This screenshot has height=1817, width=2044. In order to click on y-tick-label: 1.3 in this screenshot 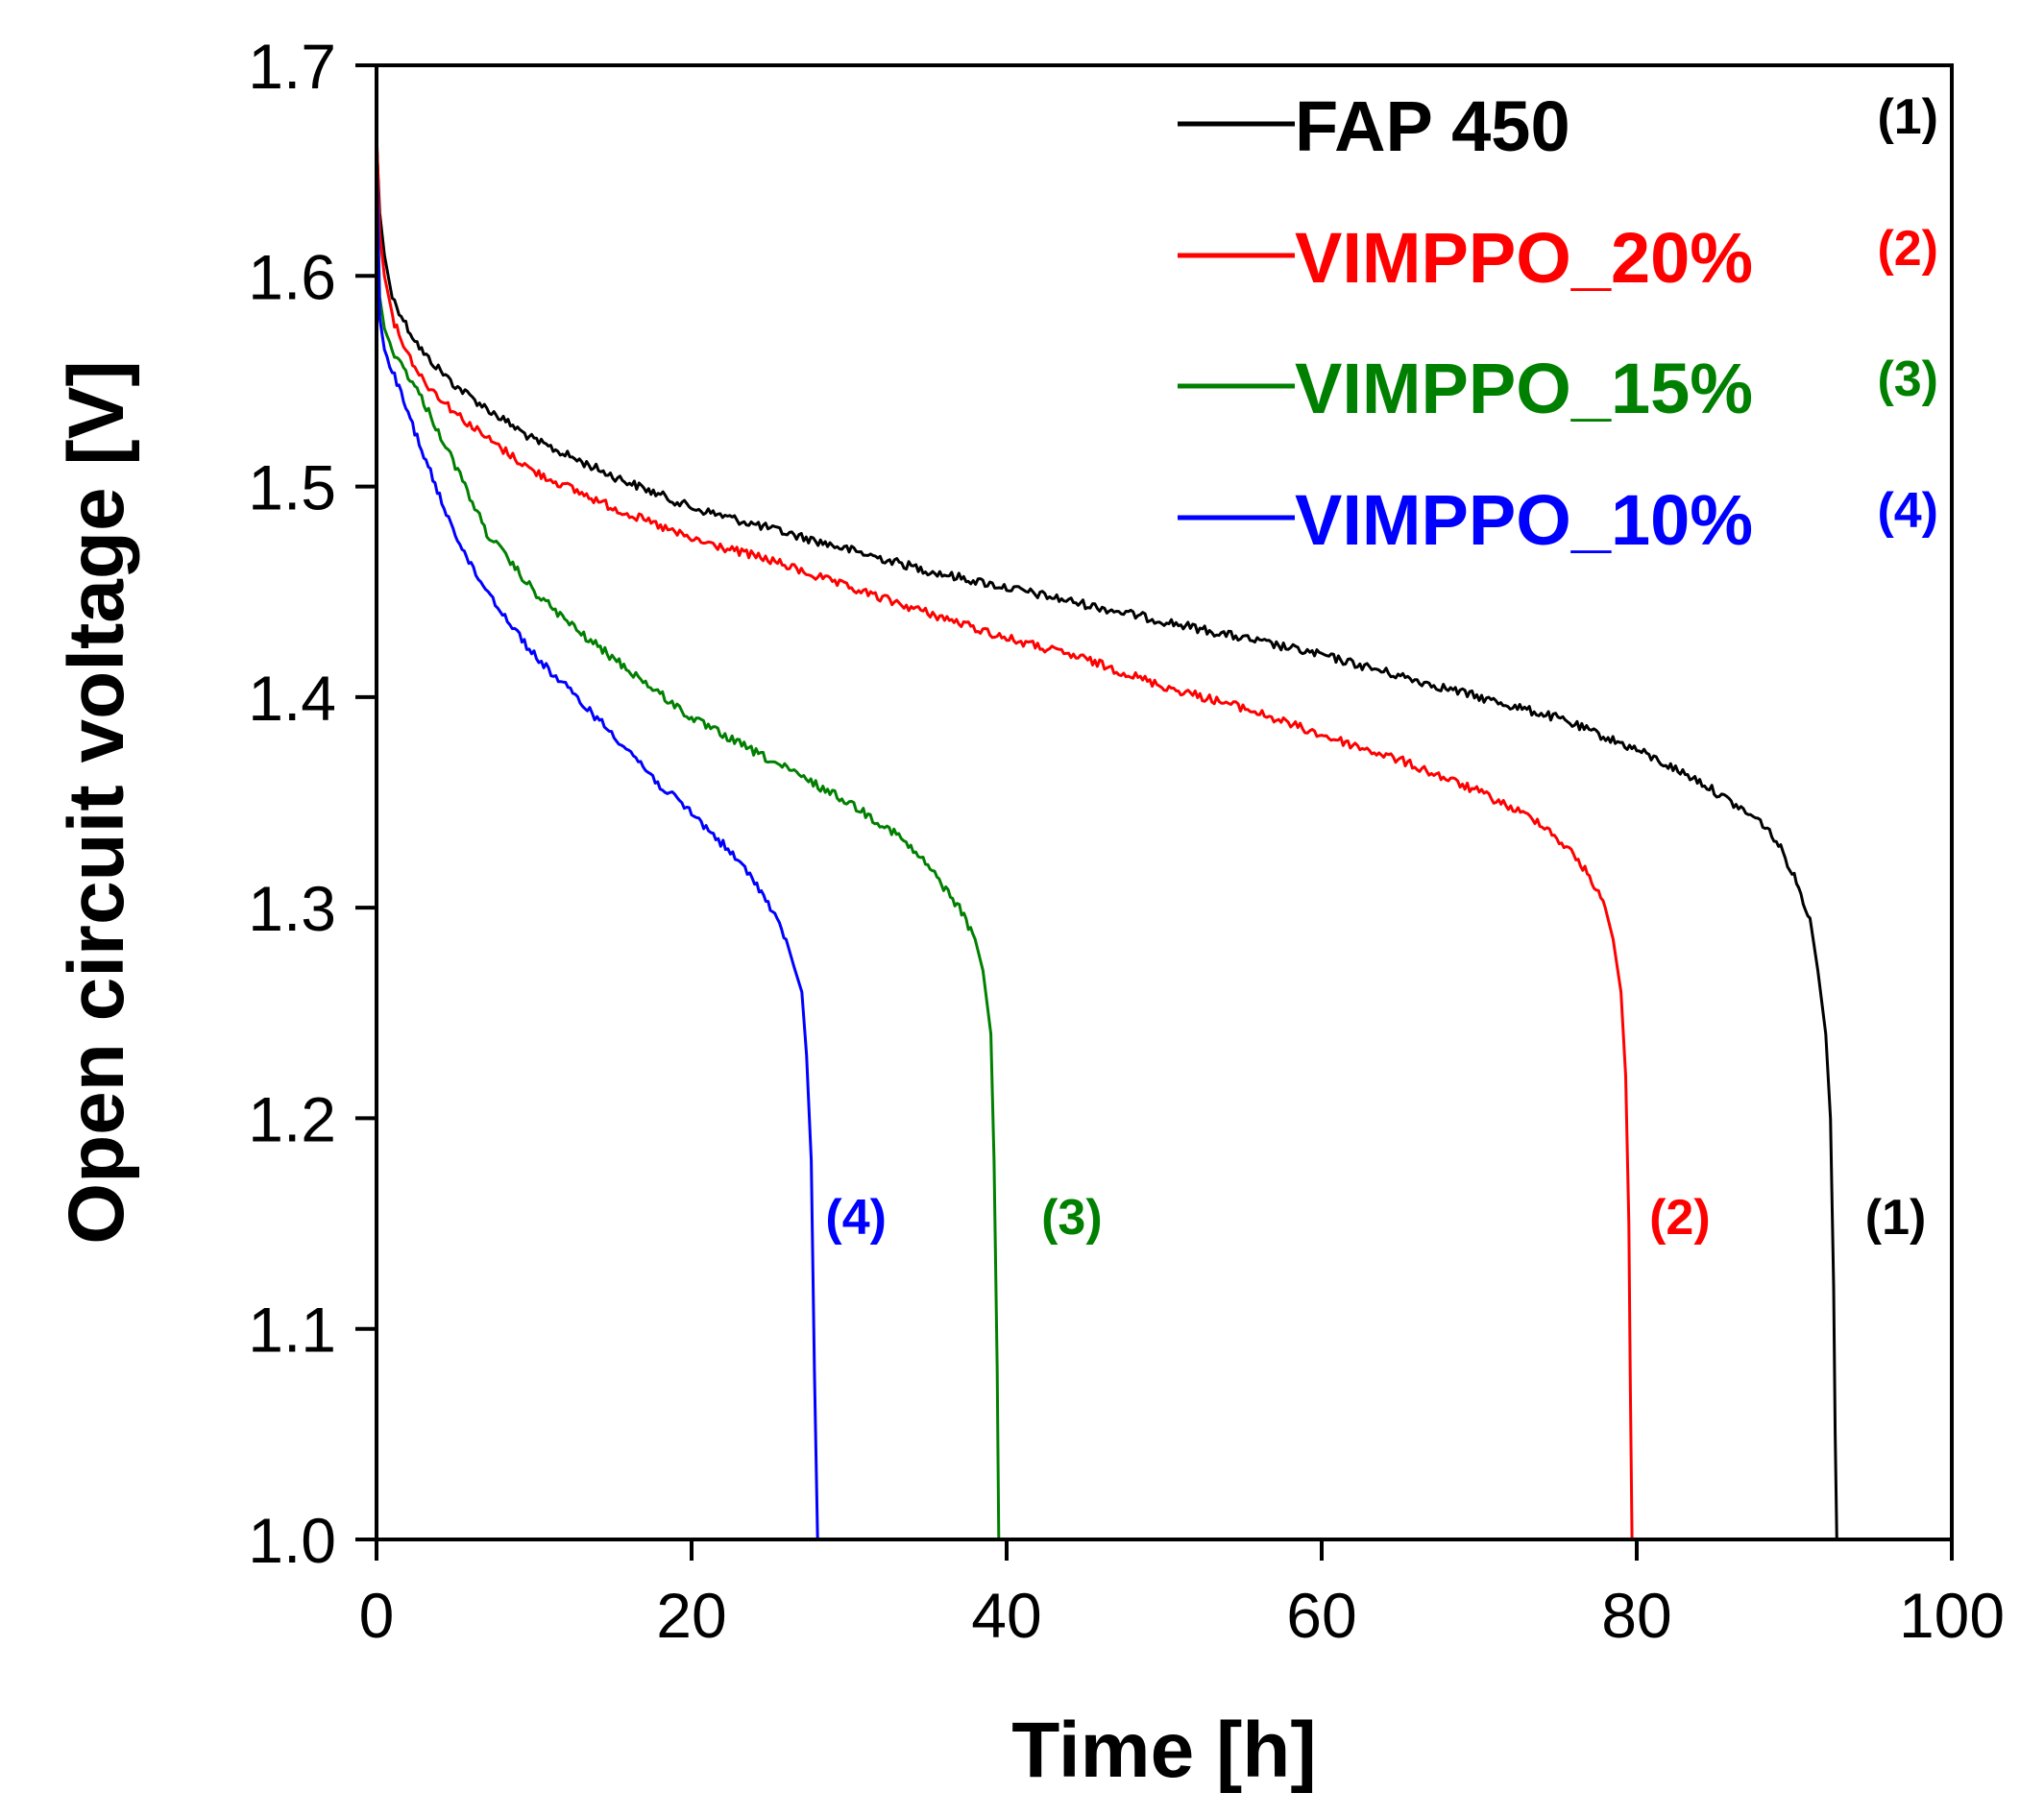, I will do `click(292, 908)`.